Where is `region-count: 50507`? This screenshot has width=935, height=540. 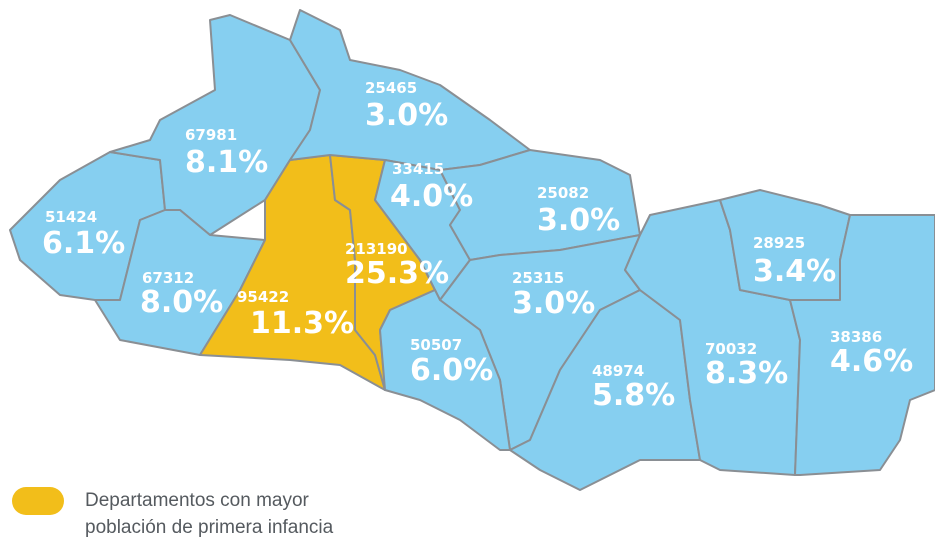
region-count: 50507 is located at coordinates (436, 345).